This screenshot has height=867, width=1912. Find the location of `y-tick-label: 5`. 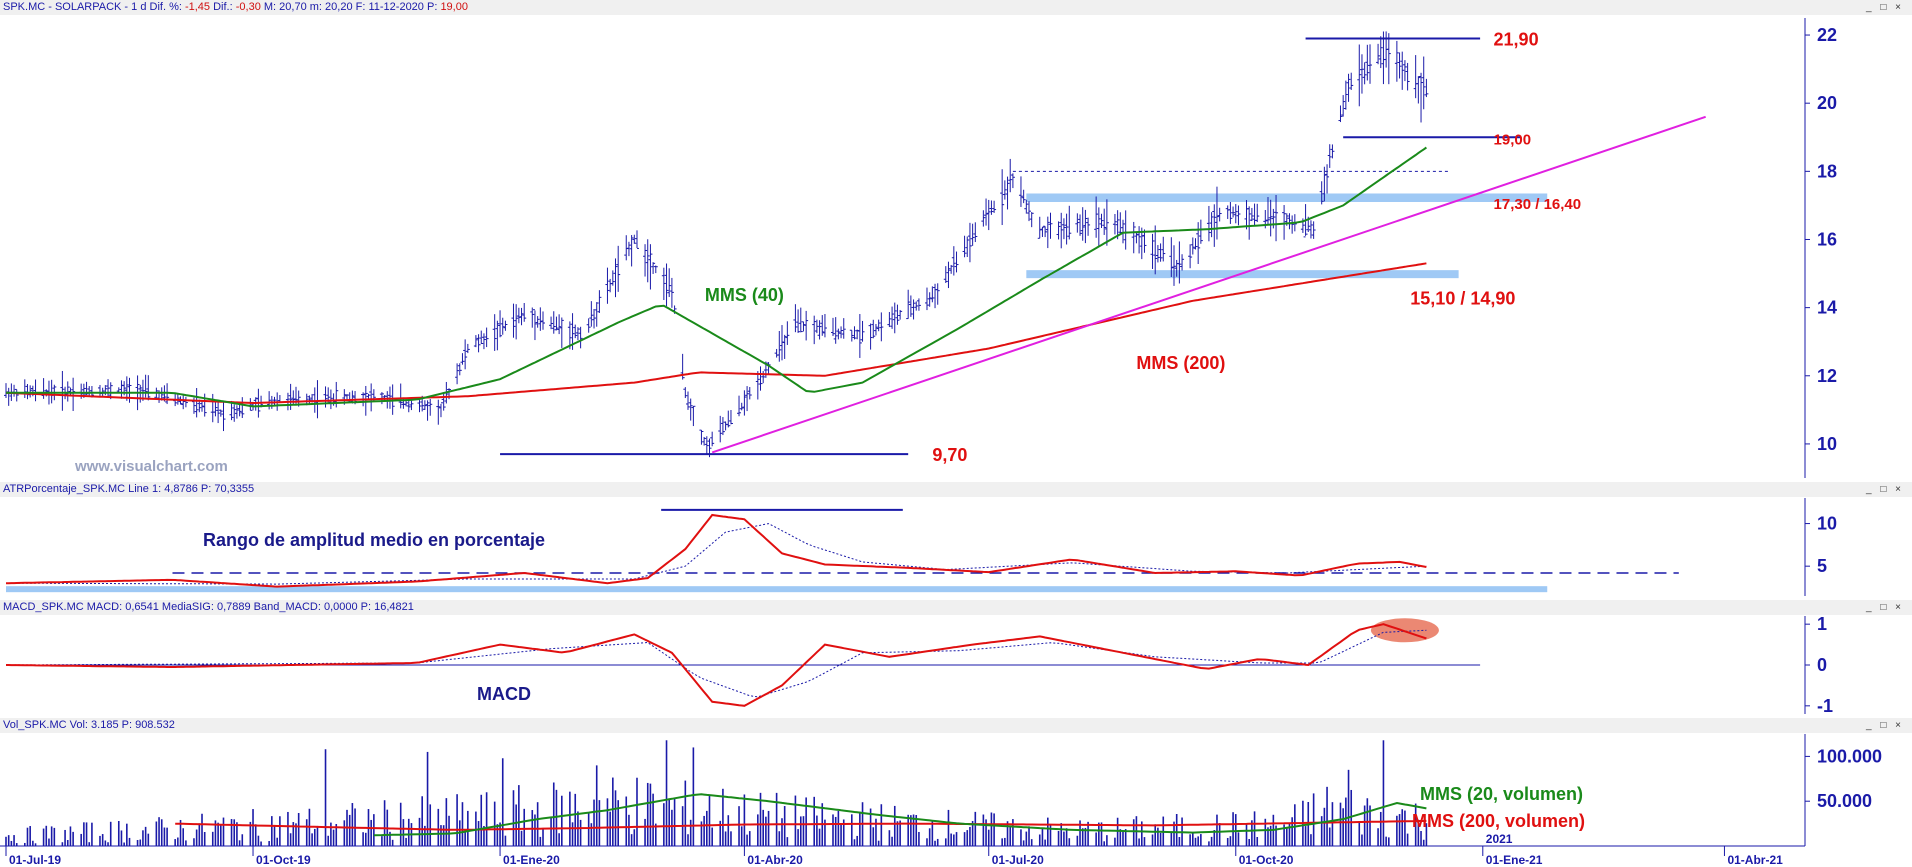

y-tick-label: 5 is located at coordinates (1822, 566).